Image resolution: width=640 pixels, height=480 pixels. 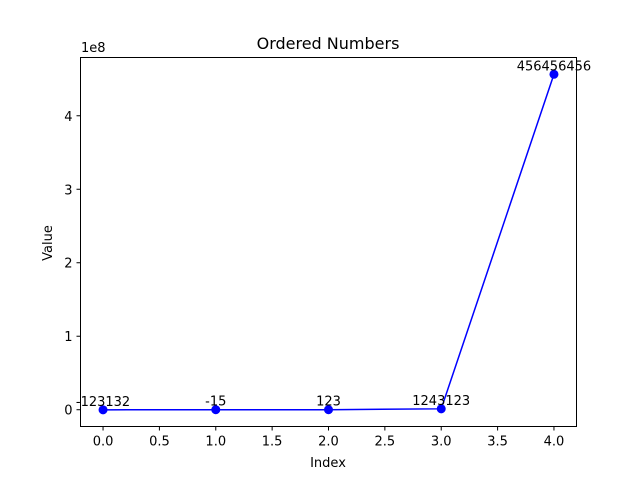 What do you see at coordinates (68, 190) in the screenshot?
I see `y-tick-label: 3` at bounding box center [68, 190].